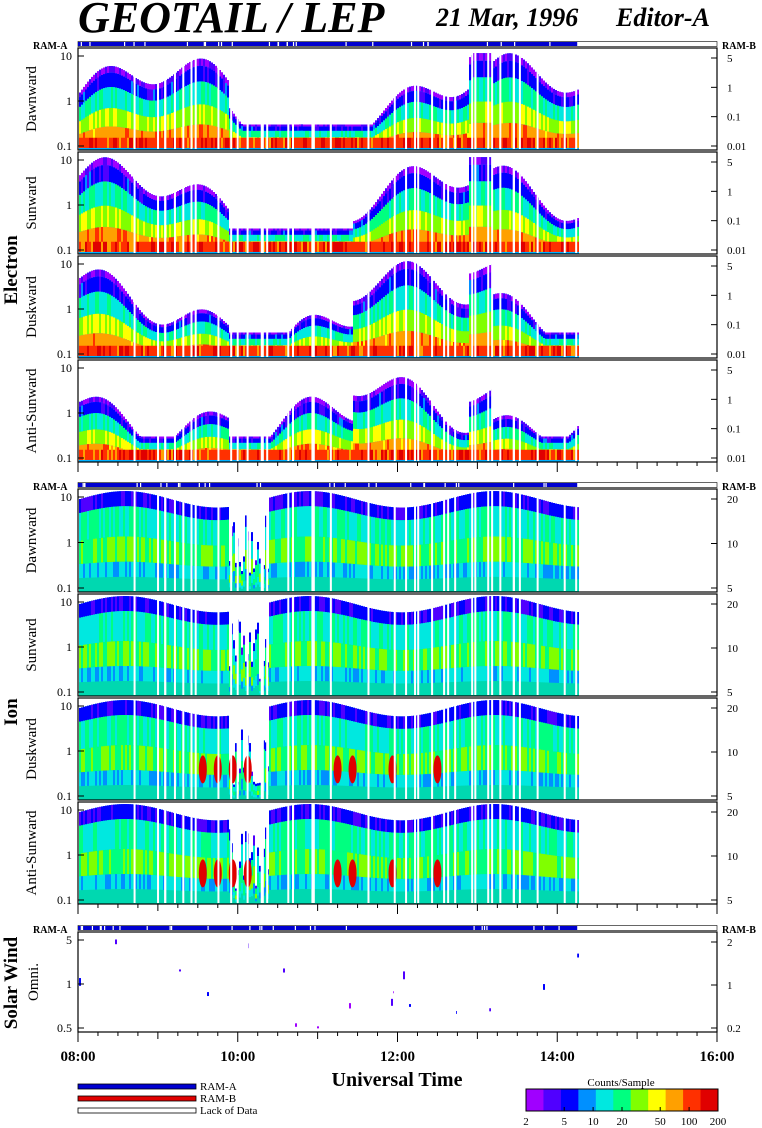  What do you see at coordinates (218, 99) in the screenshot?
I see `data-gap` at bounding box center [218, 99].